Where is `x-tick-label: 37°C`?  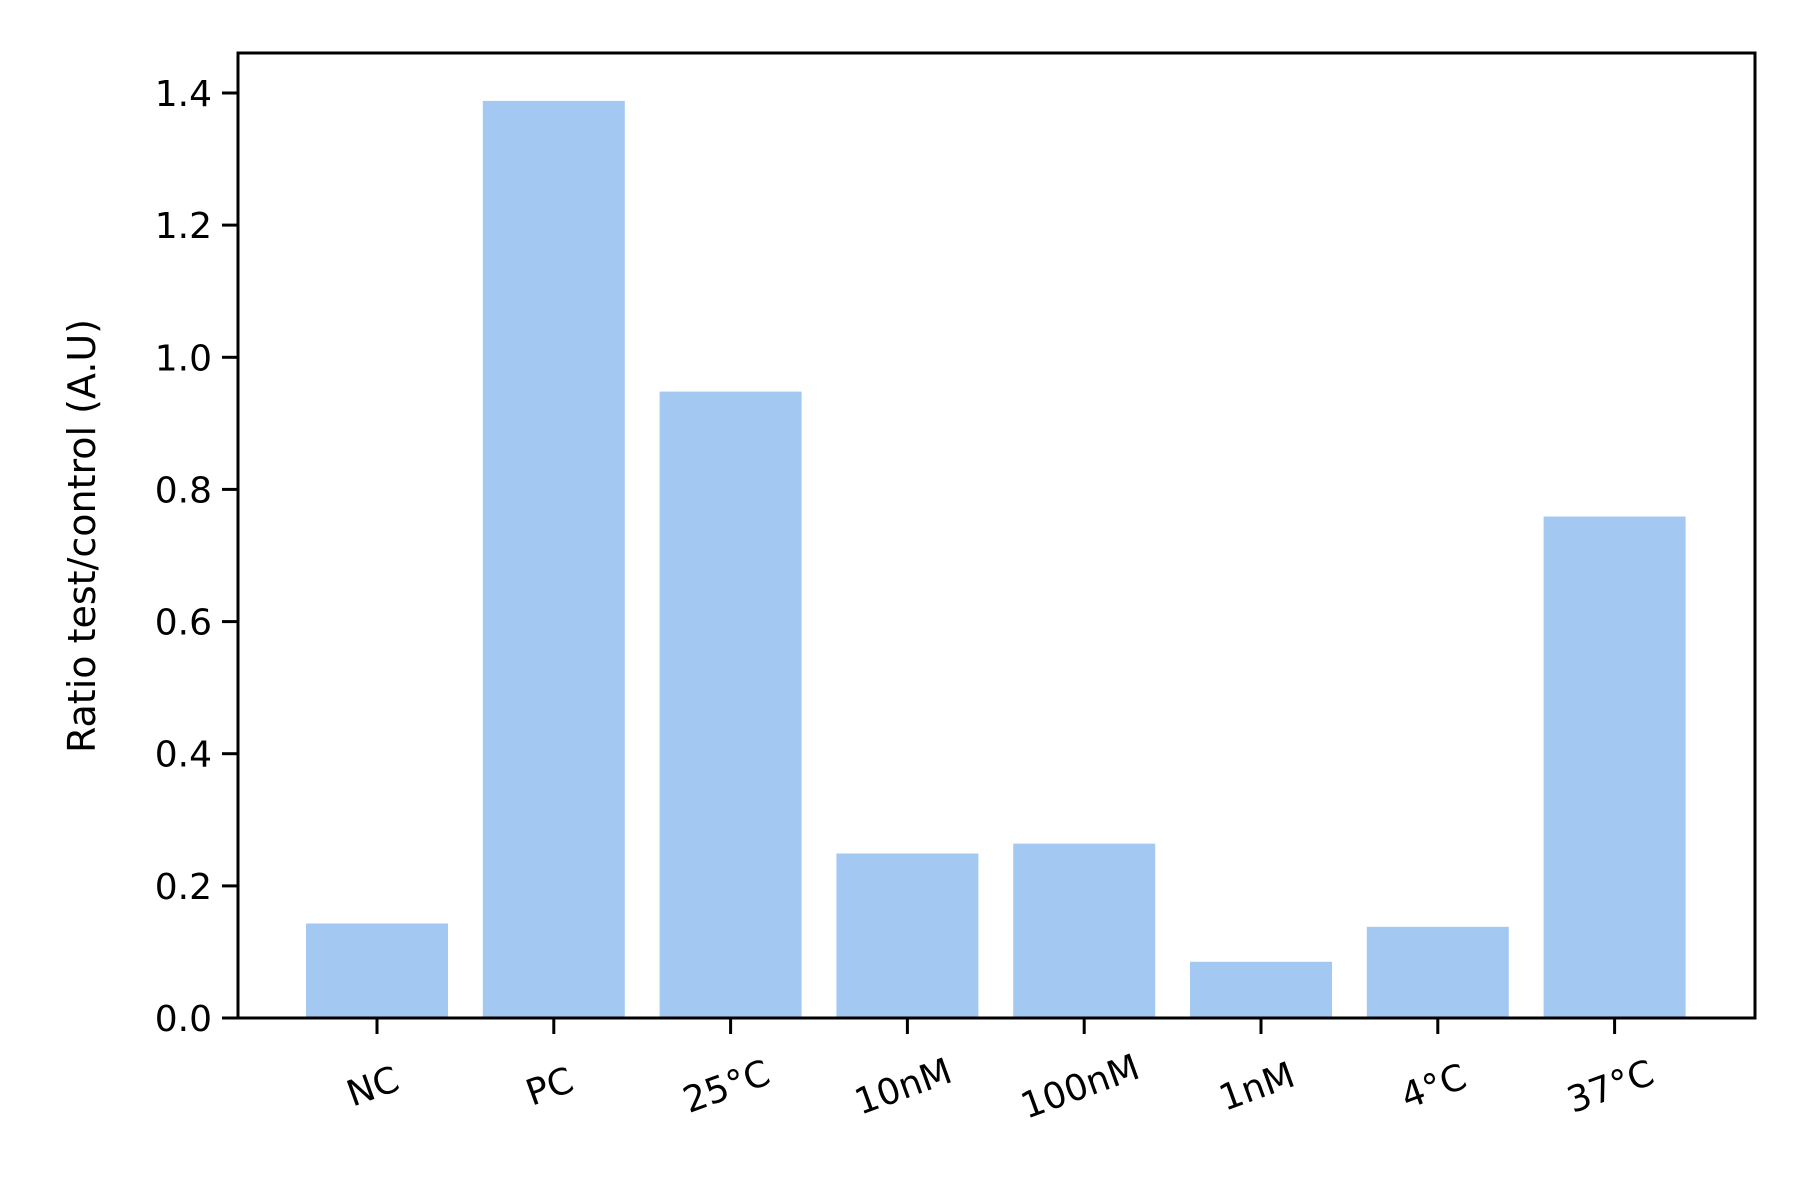 x-tick-label: 37°C is located at coordinates (1611, 1087).